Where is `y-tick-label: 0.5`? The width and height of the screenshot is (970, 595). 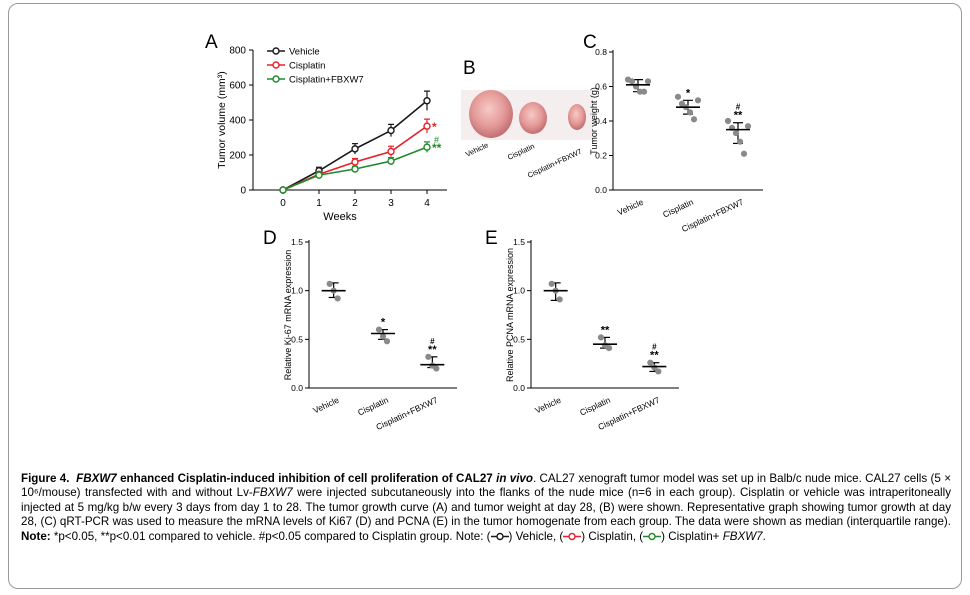 y-tick-label: 0.5 is located at coordinates (297, 339).